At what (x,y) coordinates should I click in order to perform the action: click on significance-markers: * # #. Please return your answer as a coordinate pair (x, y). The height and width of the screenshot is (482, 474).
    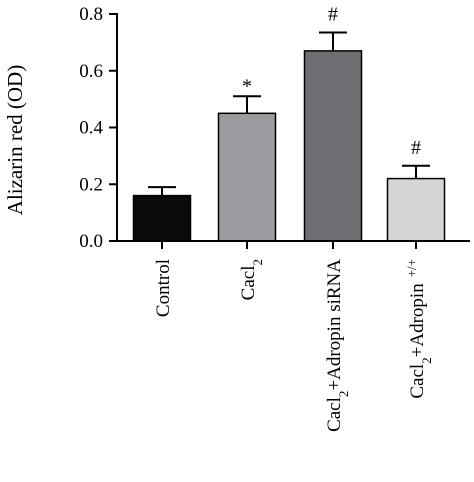
    Looking at the image, I should click on (331, 80).